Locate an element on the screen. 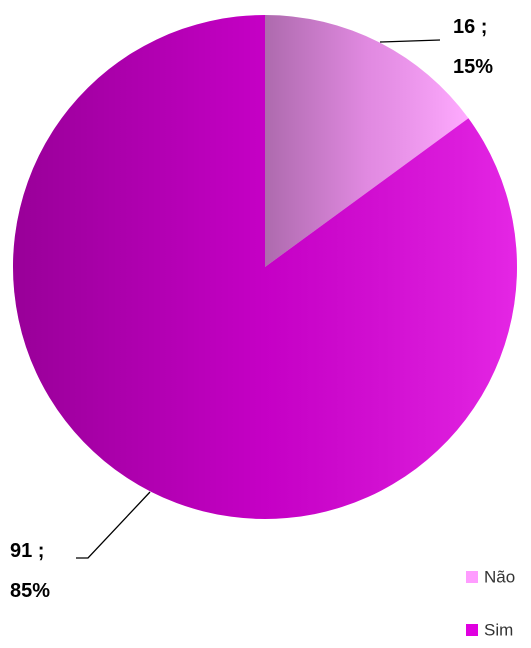  legend-label: Sim is located at coordinates (498, 629).